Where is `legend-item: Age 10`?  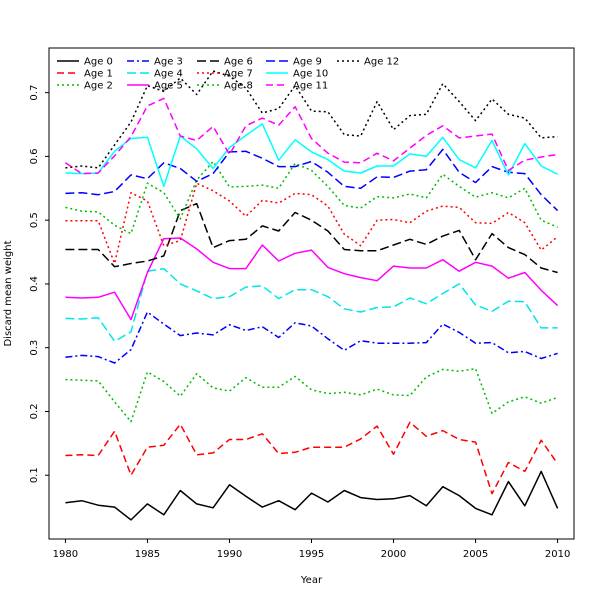
legend-item: Age 10 is located at coordinates (297, 74).